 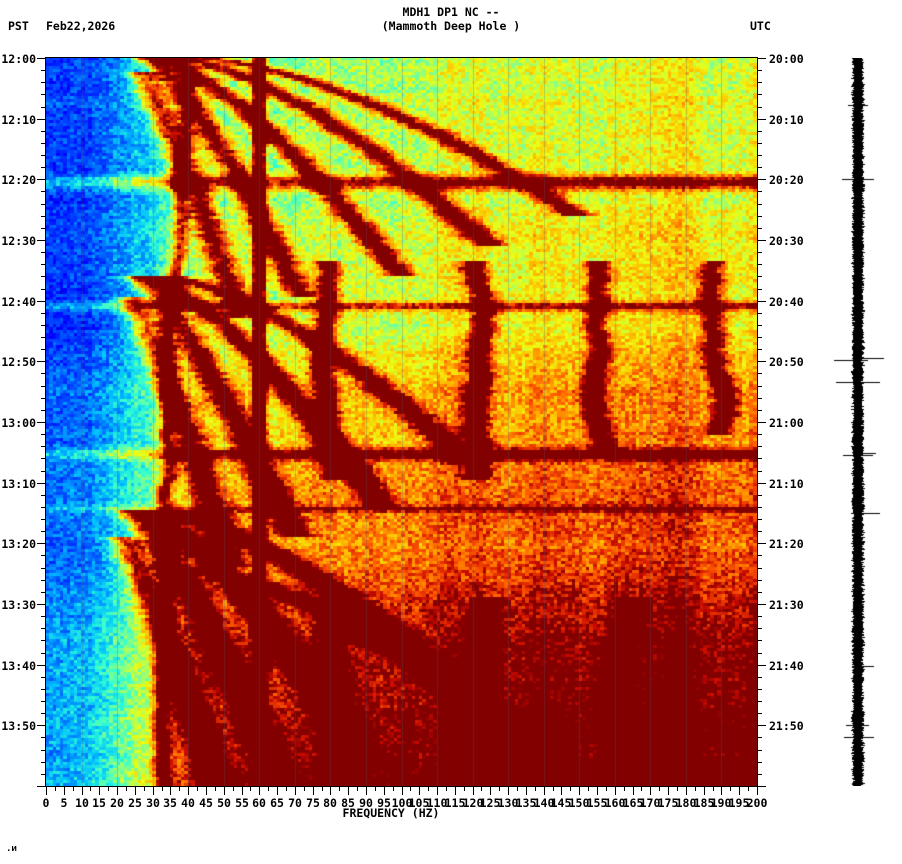 I want to click on freq-label: 0, so click(x=46, y=803).